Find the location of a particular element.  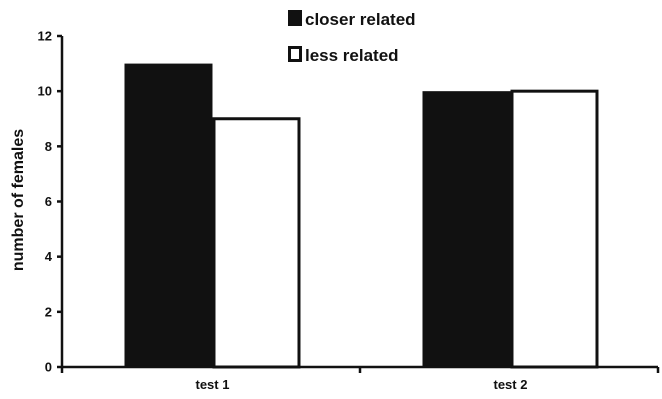

y-tick-label-4: 4 is located at coordinates (49, 256).